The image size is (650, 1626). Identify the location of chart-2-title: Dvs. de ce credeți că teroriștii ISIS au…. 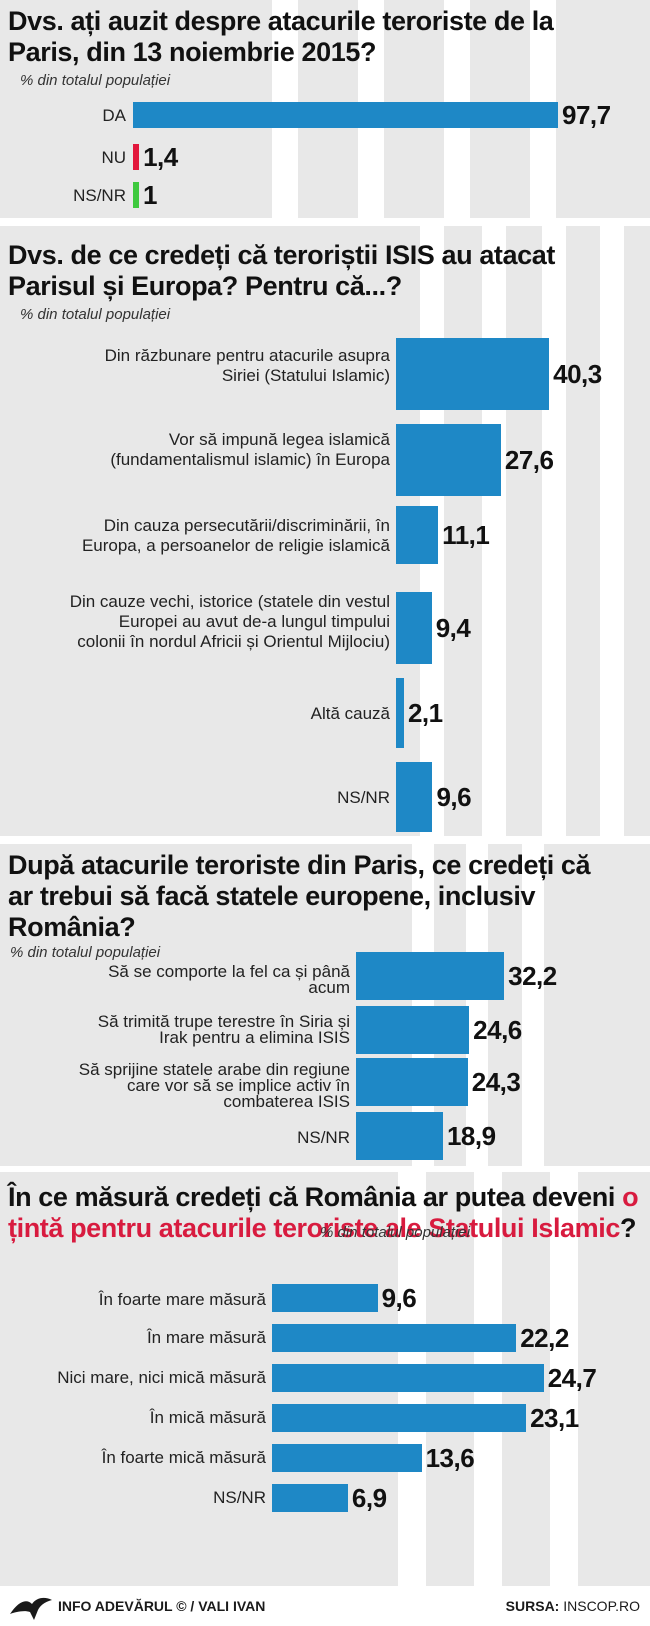
(281, 270).